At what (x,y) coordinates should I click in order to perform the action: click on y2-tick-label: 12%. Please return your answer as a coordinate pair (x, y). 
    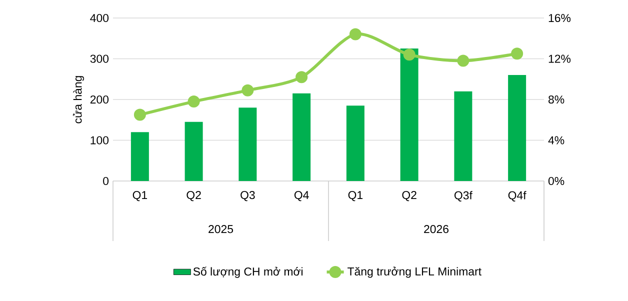
    Looking at the image, I should click on (559, 58).